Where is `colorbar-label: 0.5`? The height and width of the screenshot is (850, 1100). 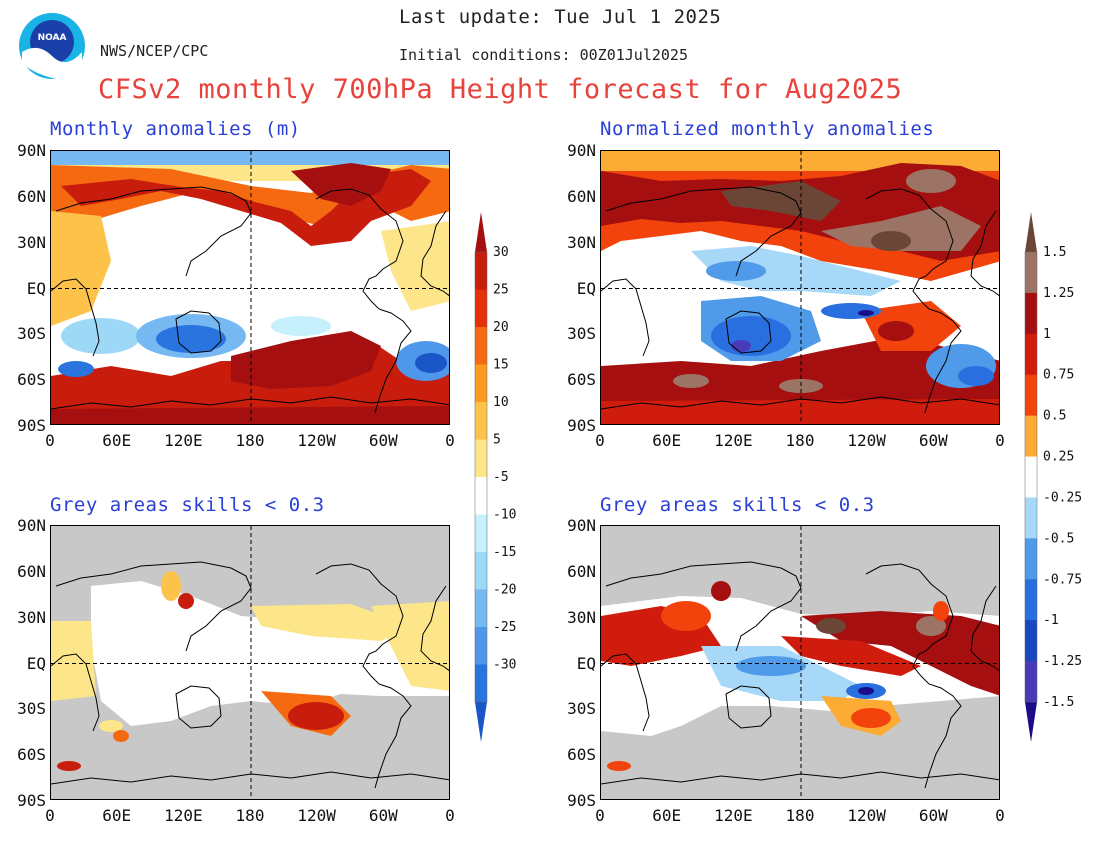 colorbar-label: 0.5 is located at coordinates (1054, 416).